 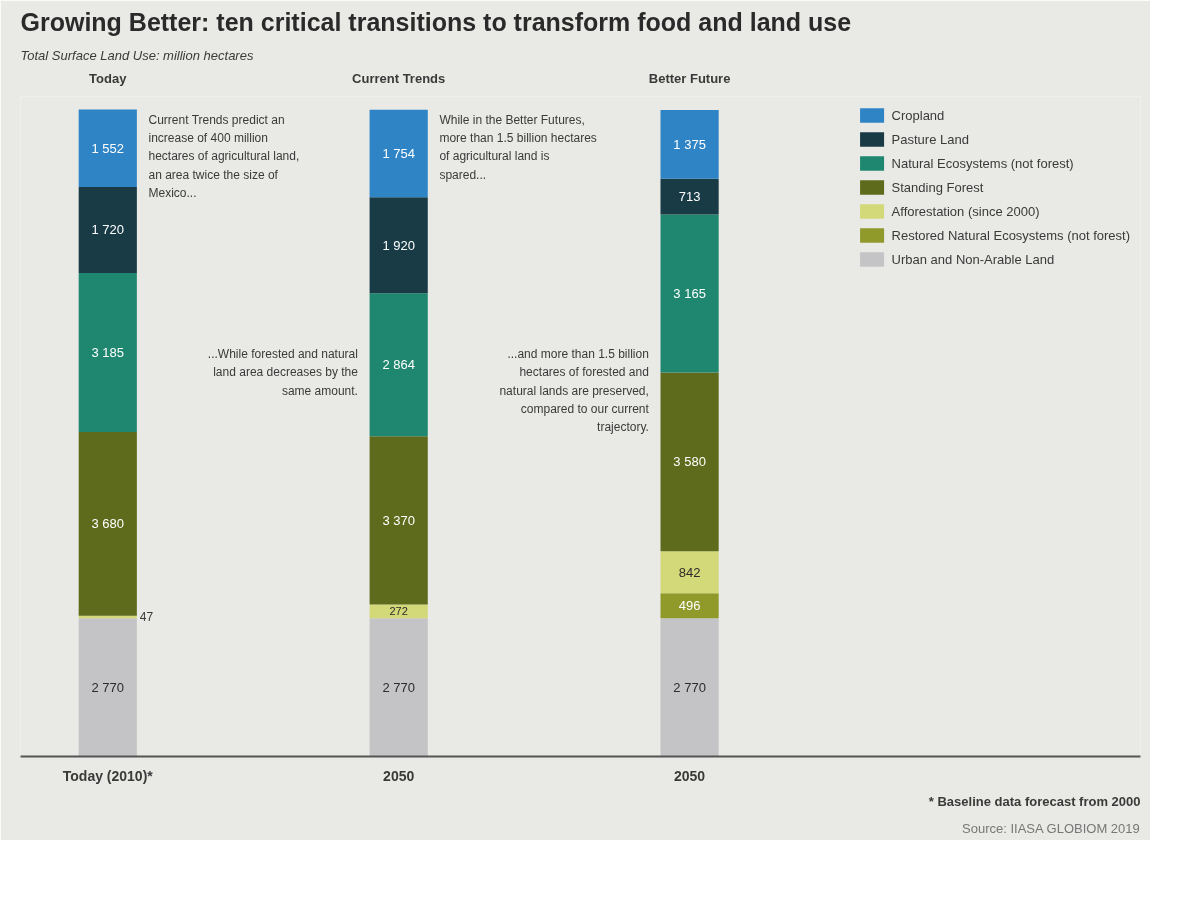 I want to click on data-label: 3 680, so click(x=108, y=524).